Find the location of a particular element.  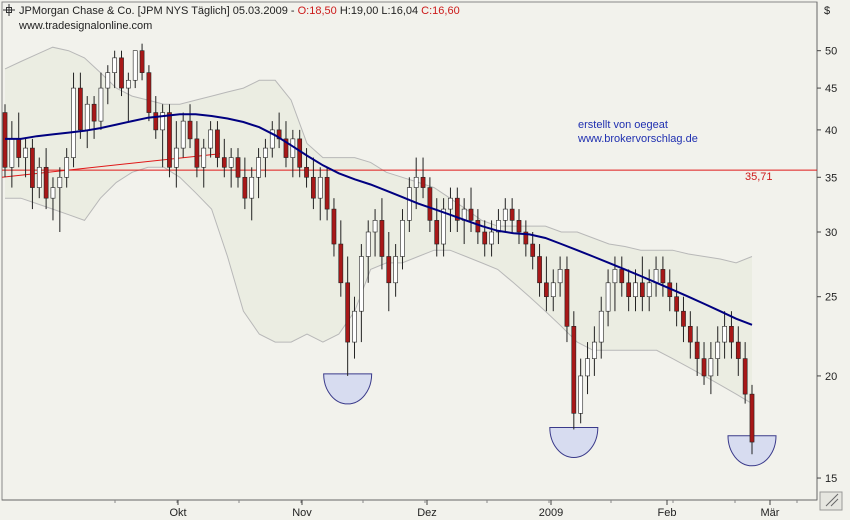

resize-grip-icon is located at coordinates (831, 501).